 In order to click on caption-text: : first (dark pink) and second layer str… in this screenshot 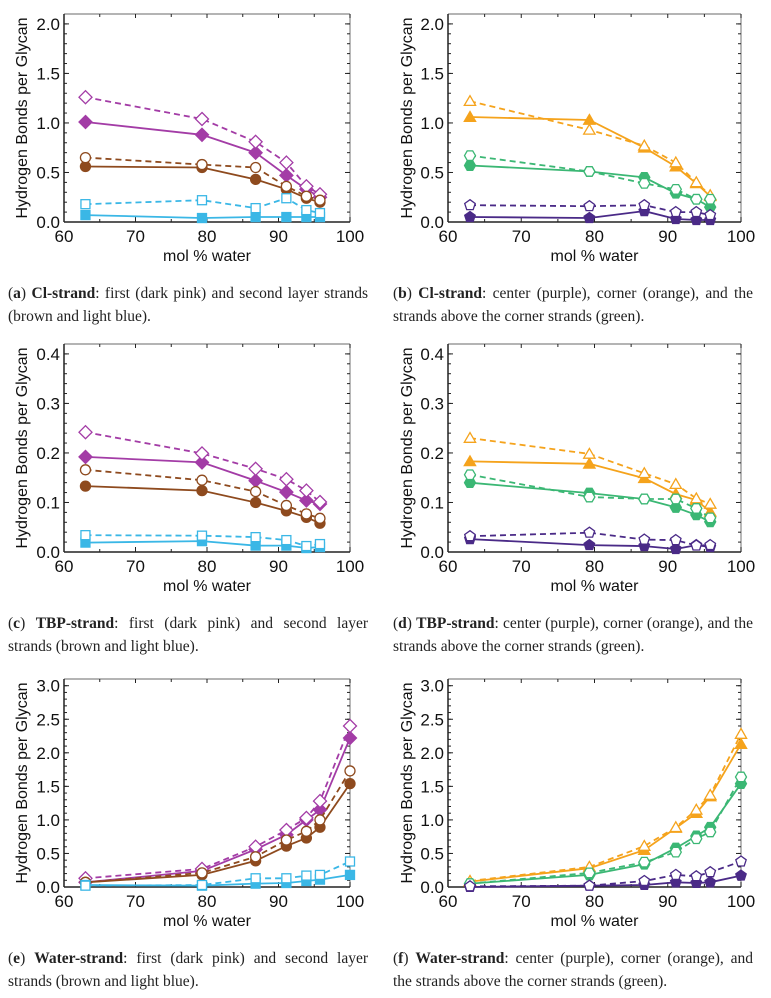, I will do `click(188, 305)`.